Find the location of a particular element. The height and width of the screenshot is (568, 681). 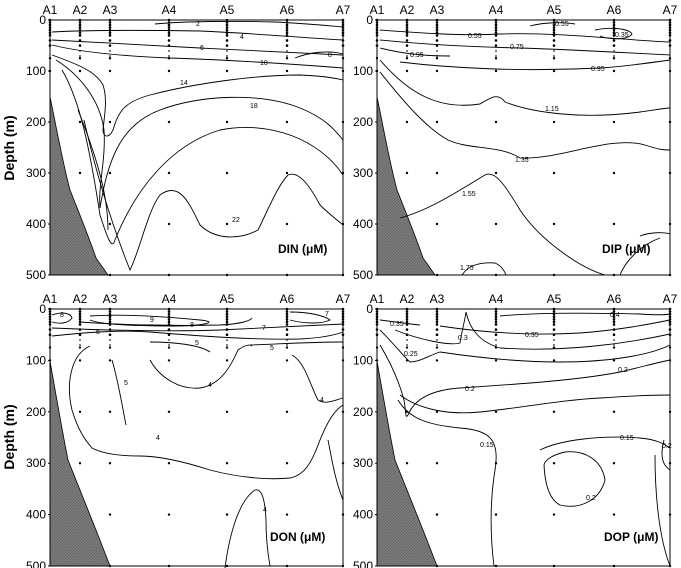

panel-label-dop: DOP (μM) is located at coordinates (631, 537).